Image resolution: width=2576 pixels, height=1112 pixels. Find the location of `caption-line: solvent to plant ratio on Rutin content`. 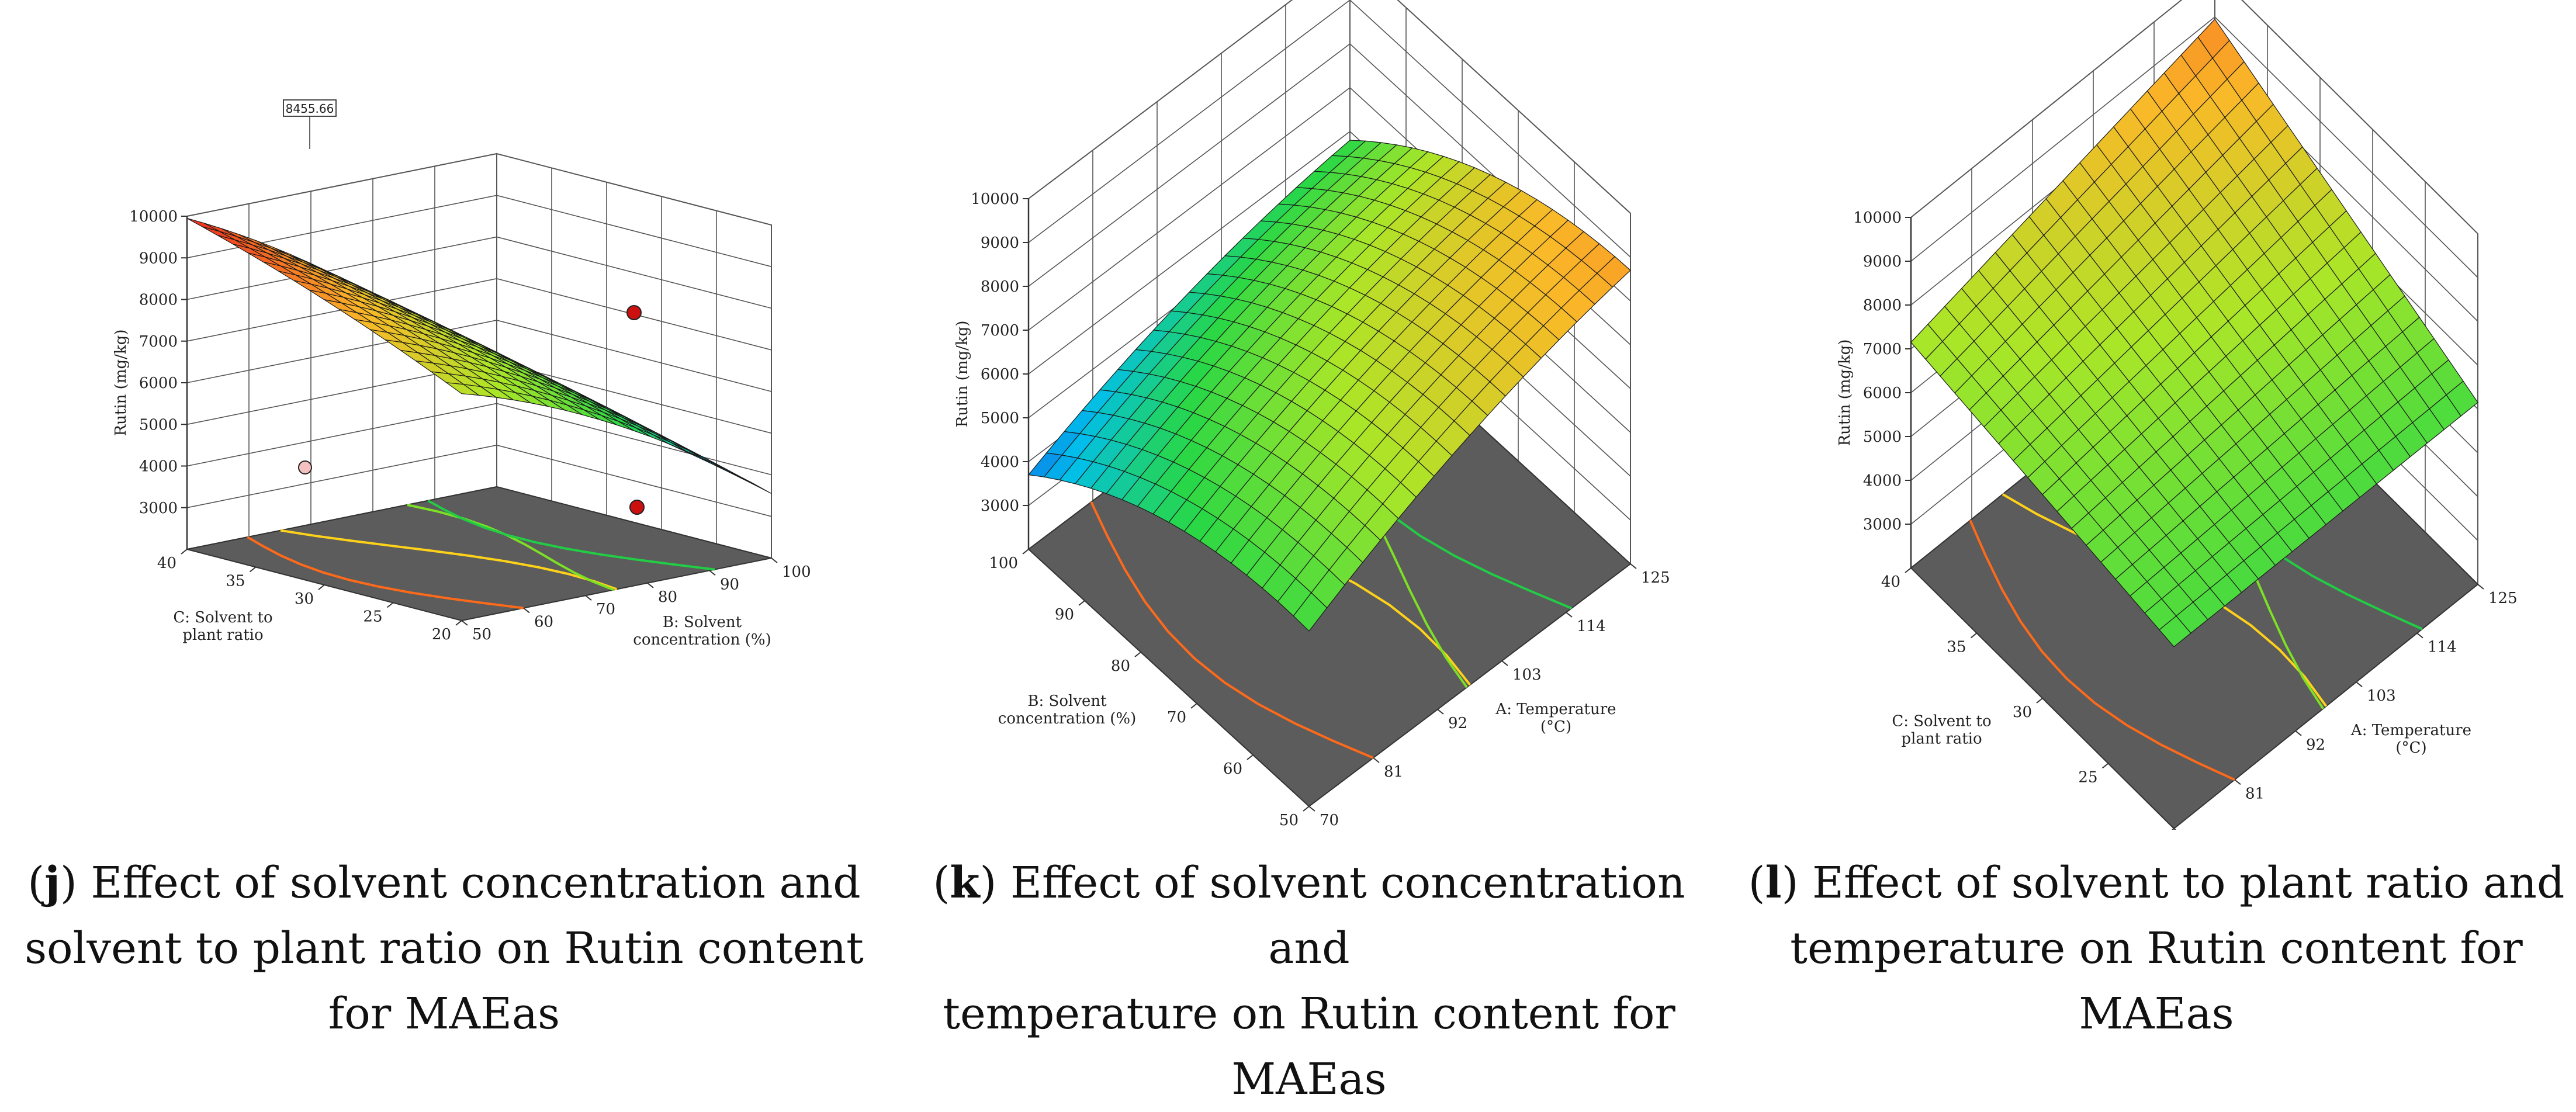

caption-line: solvent to plant ratio on Rutin content is located at coordinates (444, 948).